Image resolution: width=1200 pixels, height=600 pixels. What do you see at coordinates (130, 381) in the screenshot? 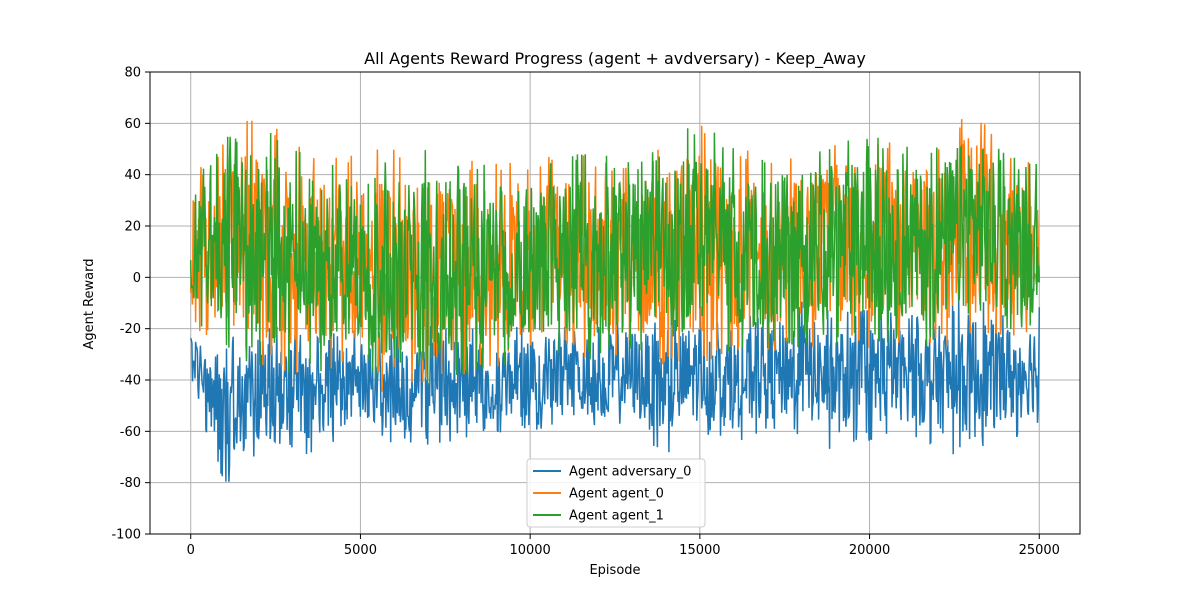
I see `y-tick-label: -40` at bounding box center [130, 381].